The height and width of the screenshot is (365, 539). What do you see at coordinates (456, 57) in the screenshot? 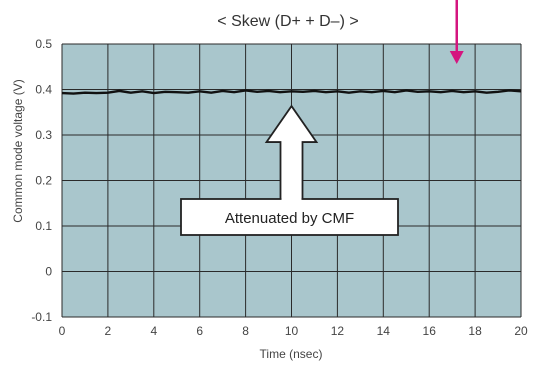
I see `marker-arrow-head` at bounding box center [456, 57].